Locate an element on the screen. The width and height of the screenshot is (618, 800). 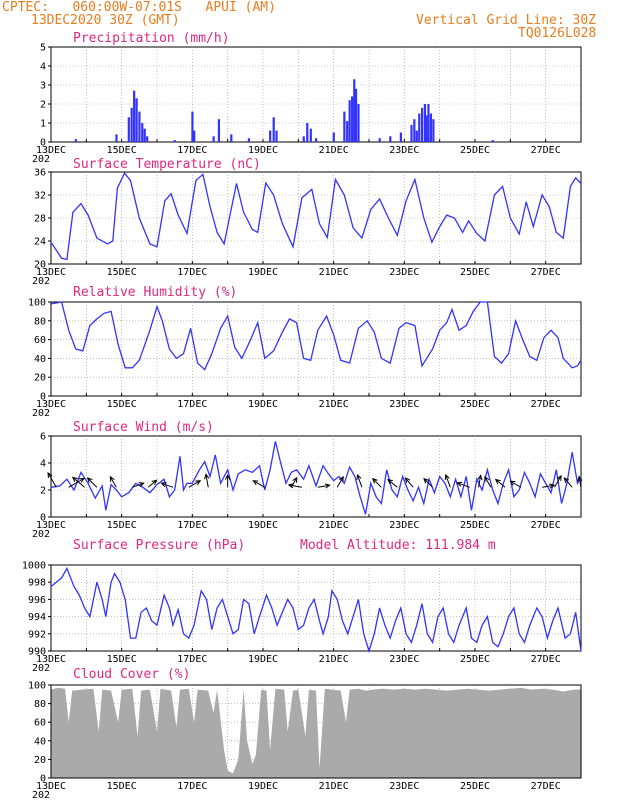
y-tick-label: 100 is located at coordinates (37, 303).